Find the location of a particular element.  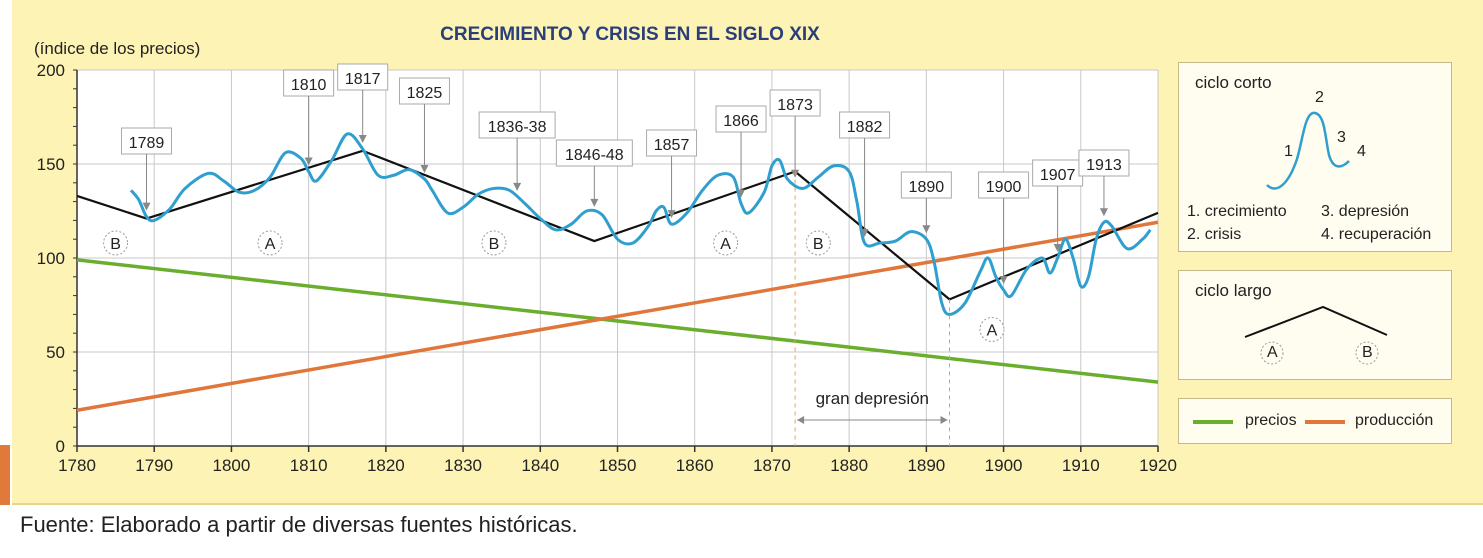

x-tick-label: 1920 is located at coordinates (1158, 465).